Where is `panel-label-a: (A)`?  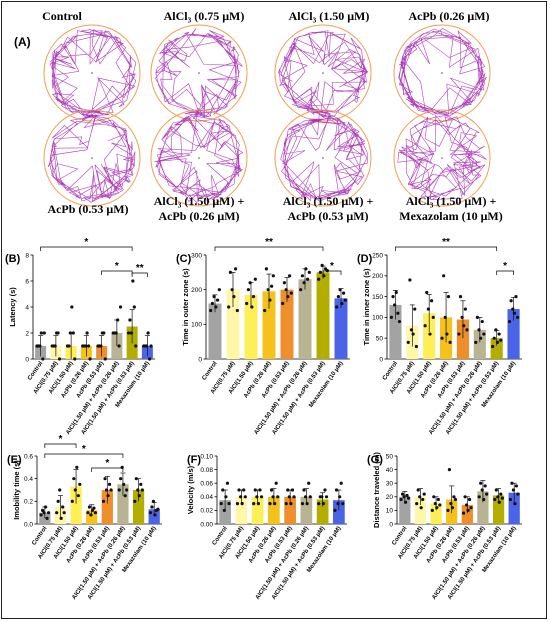
panel-label-a: (A) is located at coordinates (22, 42).